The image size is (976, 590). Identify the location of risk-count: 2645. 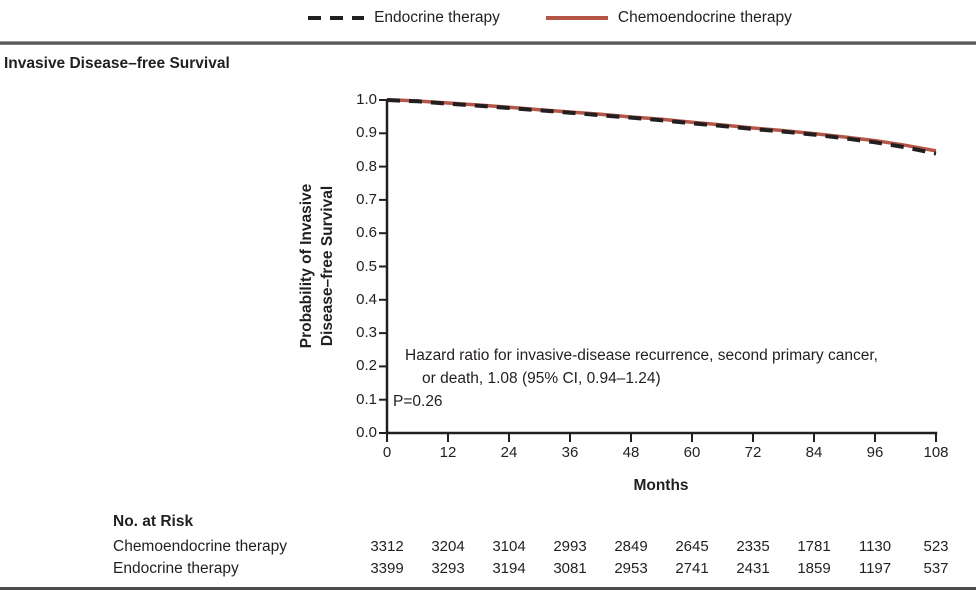
(692, 546).